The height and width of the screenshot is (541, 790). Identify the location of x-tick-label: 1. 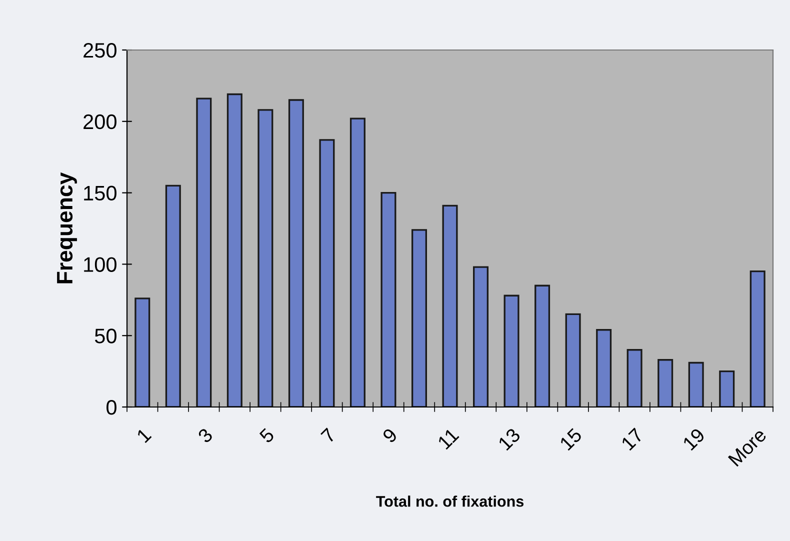
(144, 436).